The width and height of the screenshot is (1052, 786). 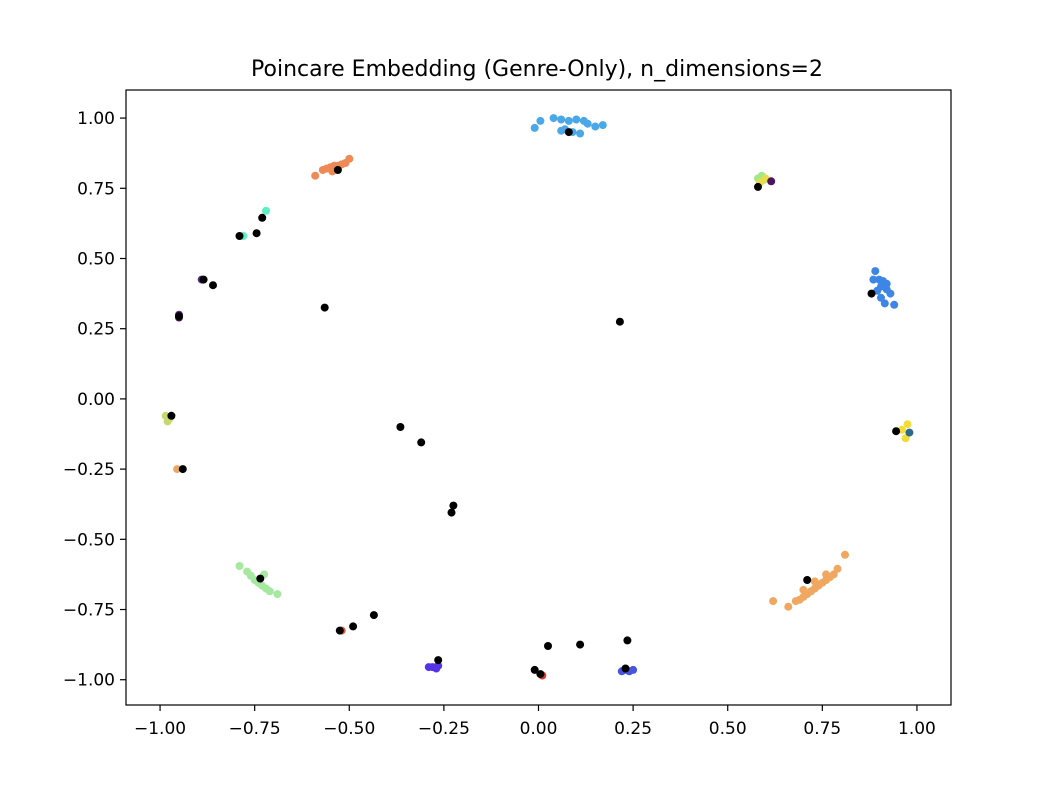 What do you see at coordinates (96, 259) in the screenshot?
I see `y-tick-label: 0.50` at bounding box center [96, 259].